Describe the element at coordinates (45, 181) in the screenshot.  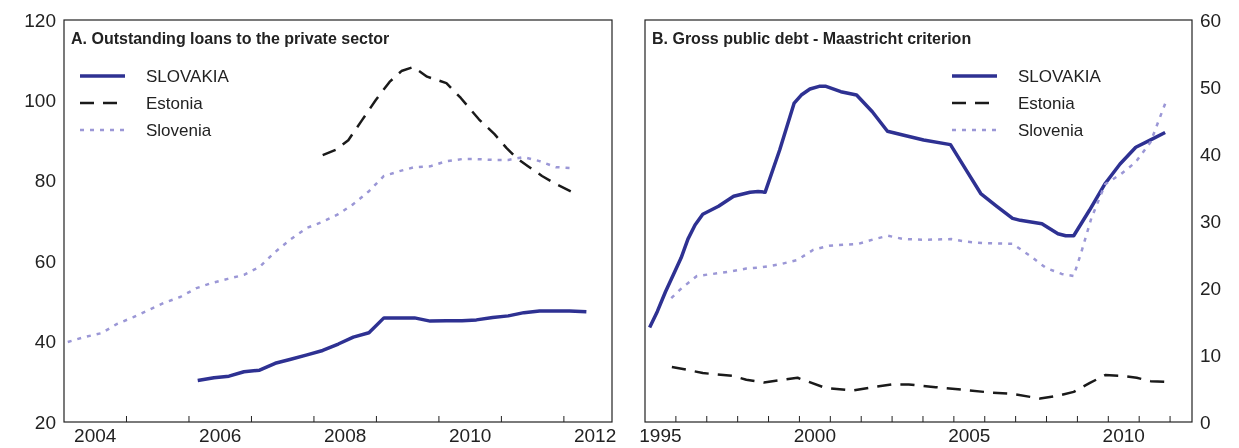
I see `y-tick-label: 80` at that location.